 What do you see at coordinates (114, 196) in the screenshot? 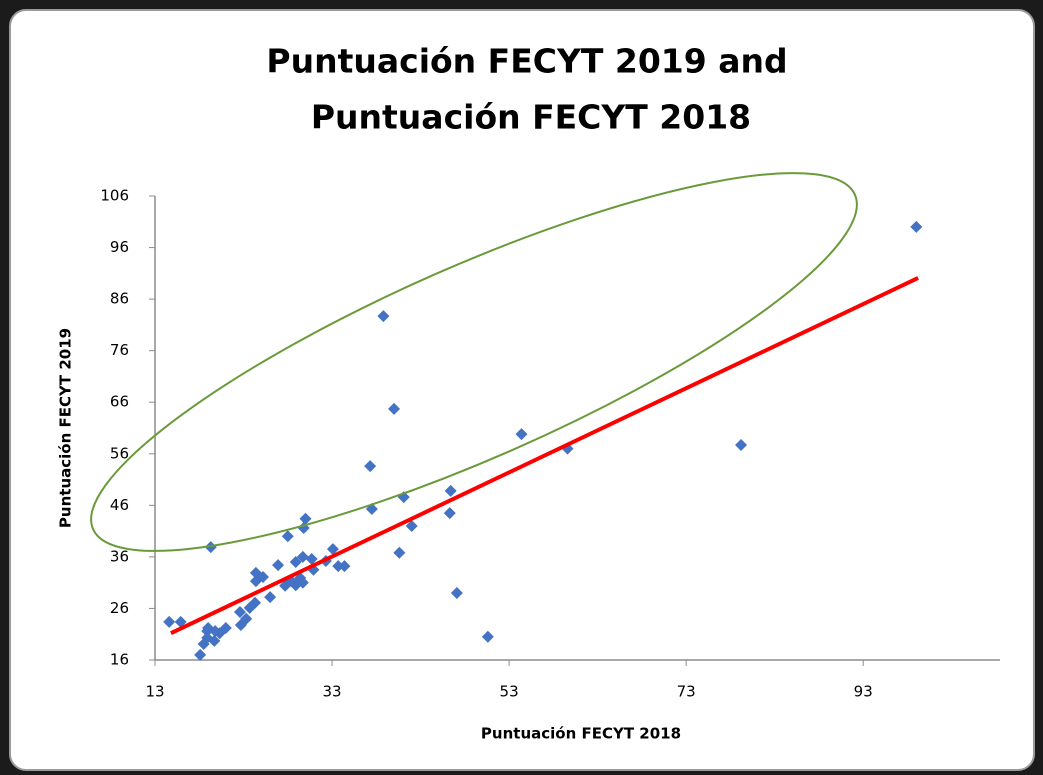
I see `y-tick-label: 106` at bounding box center [114, 196].